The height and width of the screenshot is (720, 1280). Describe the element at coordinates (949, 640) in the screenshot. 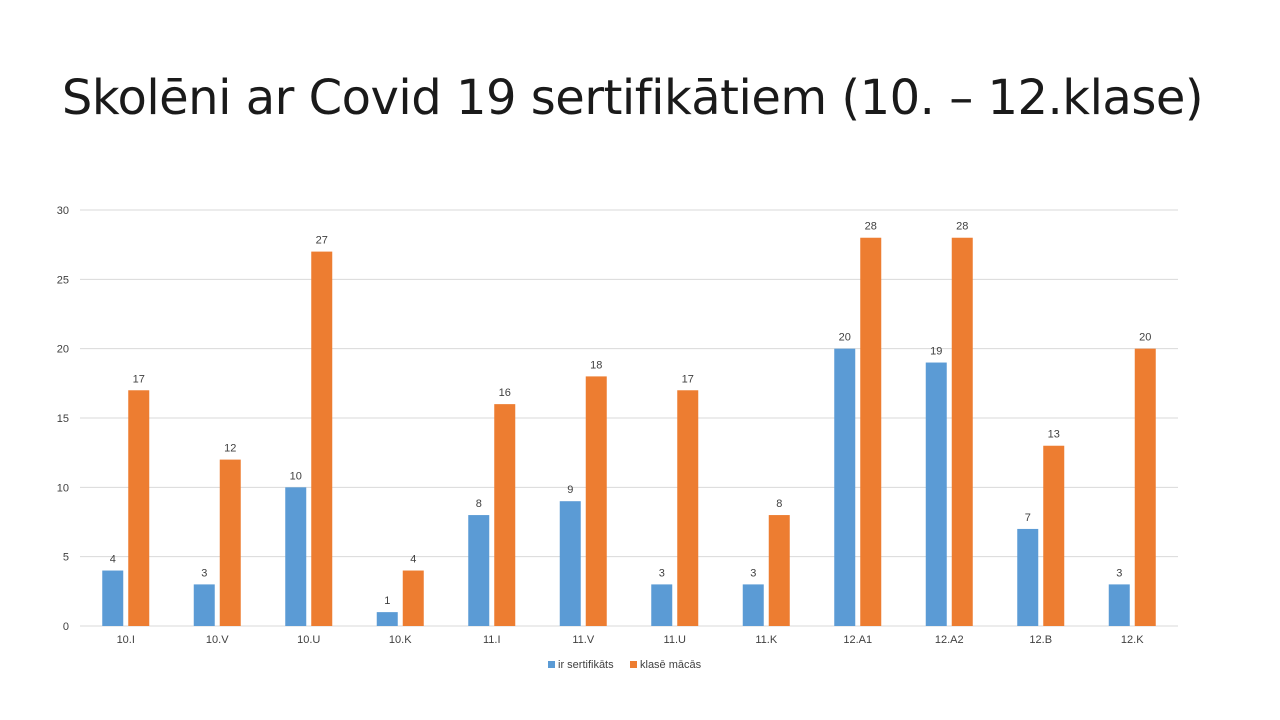

I see `x-tick-label: 12.A2` at that location.